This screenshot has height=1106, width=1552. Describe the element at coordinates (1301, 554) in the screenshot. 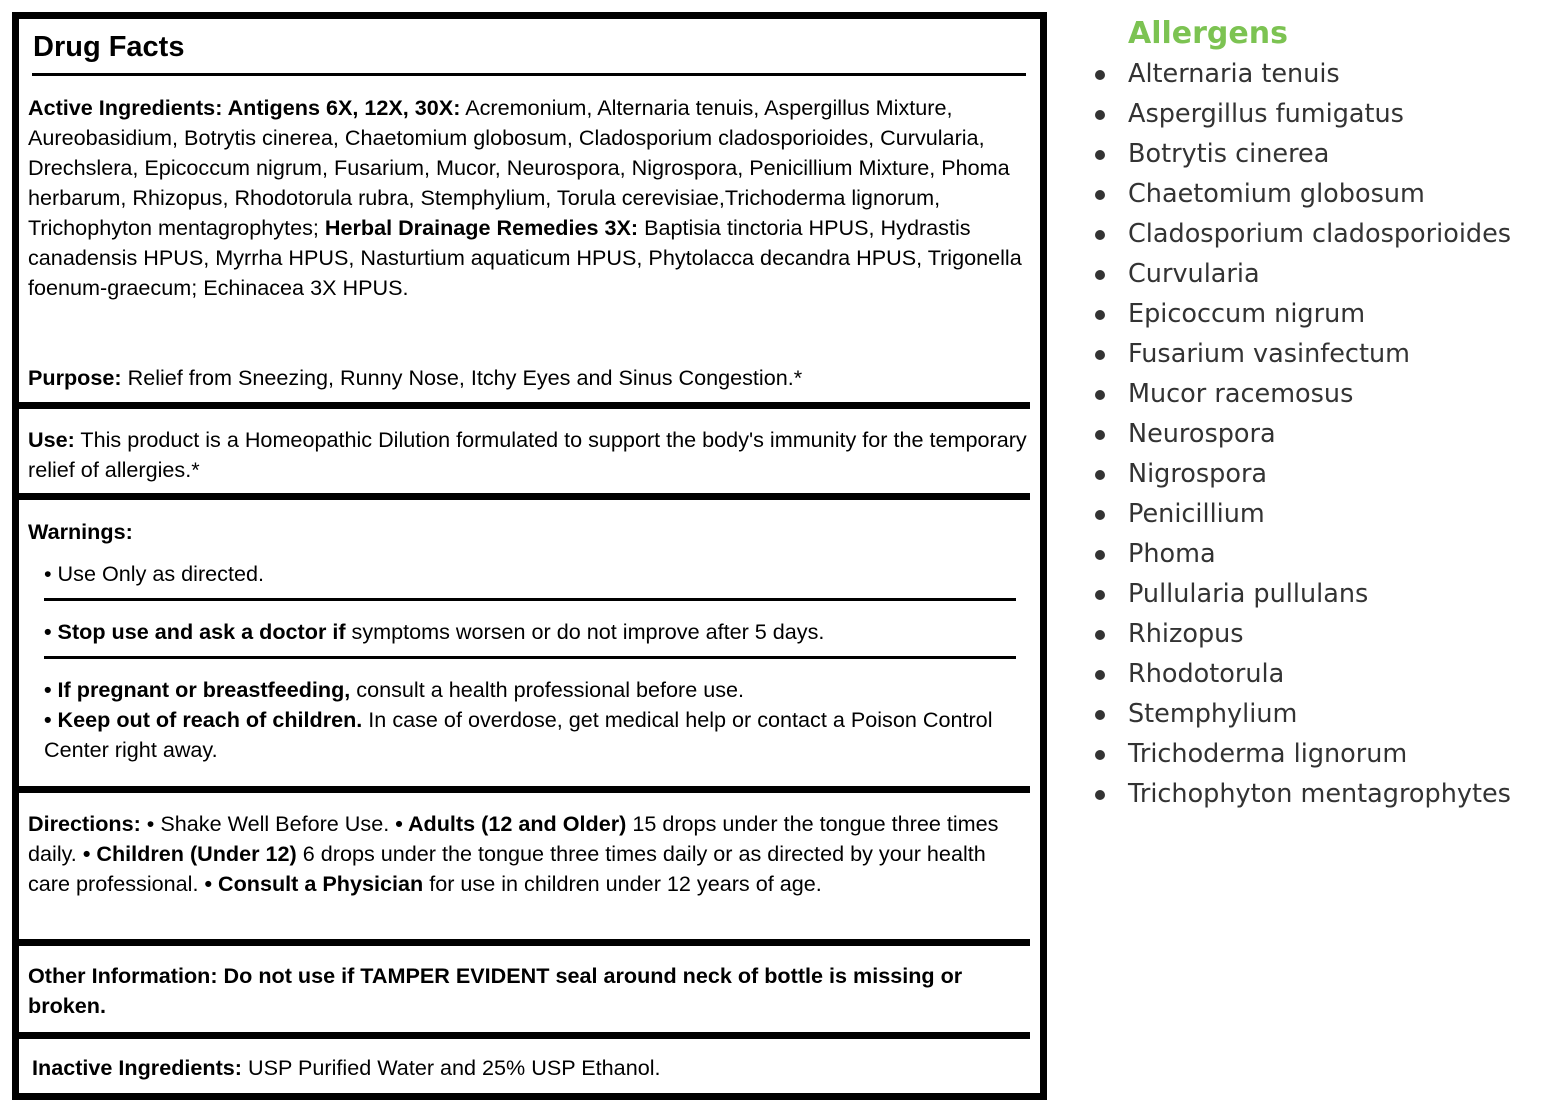

I see `allergen-item: Phoma` at that location.